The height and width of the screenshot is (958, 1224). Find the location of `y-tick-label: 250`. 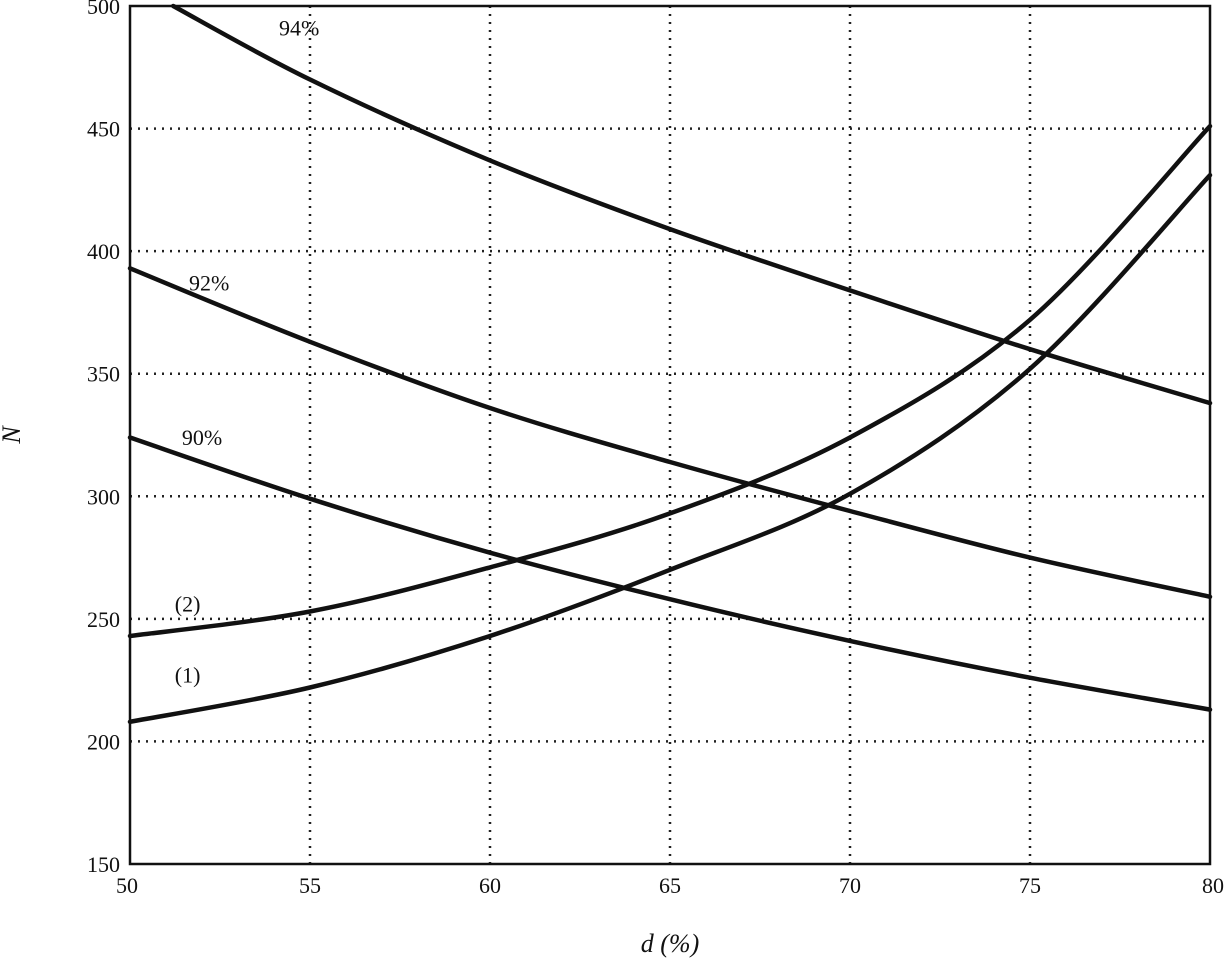

y-tick-label: 250 is located at coordinates (103, 619).